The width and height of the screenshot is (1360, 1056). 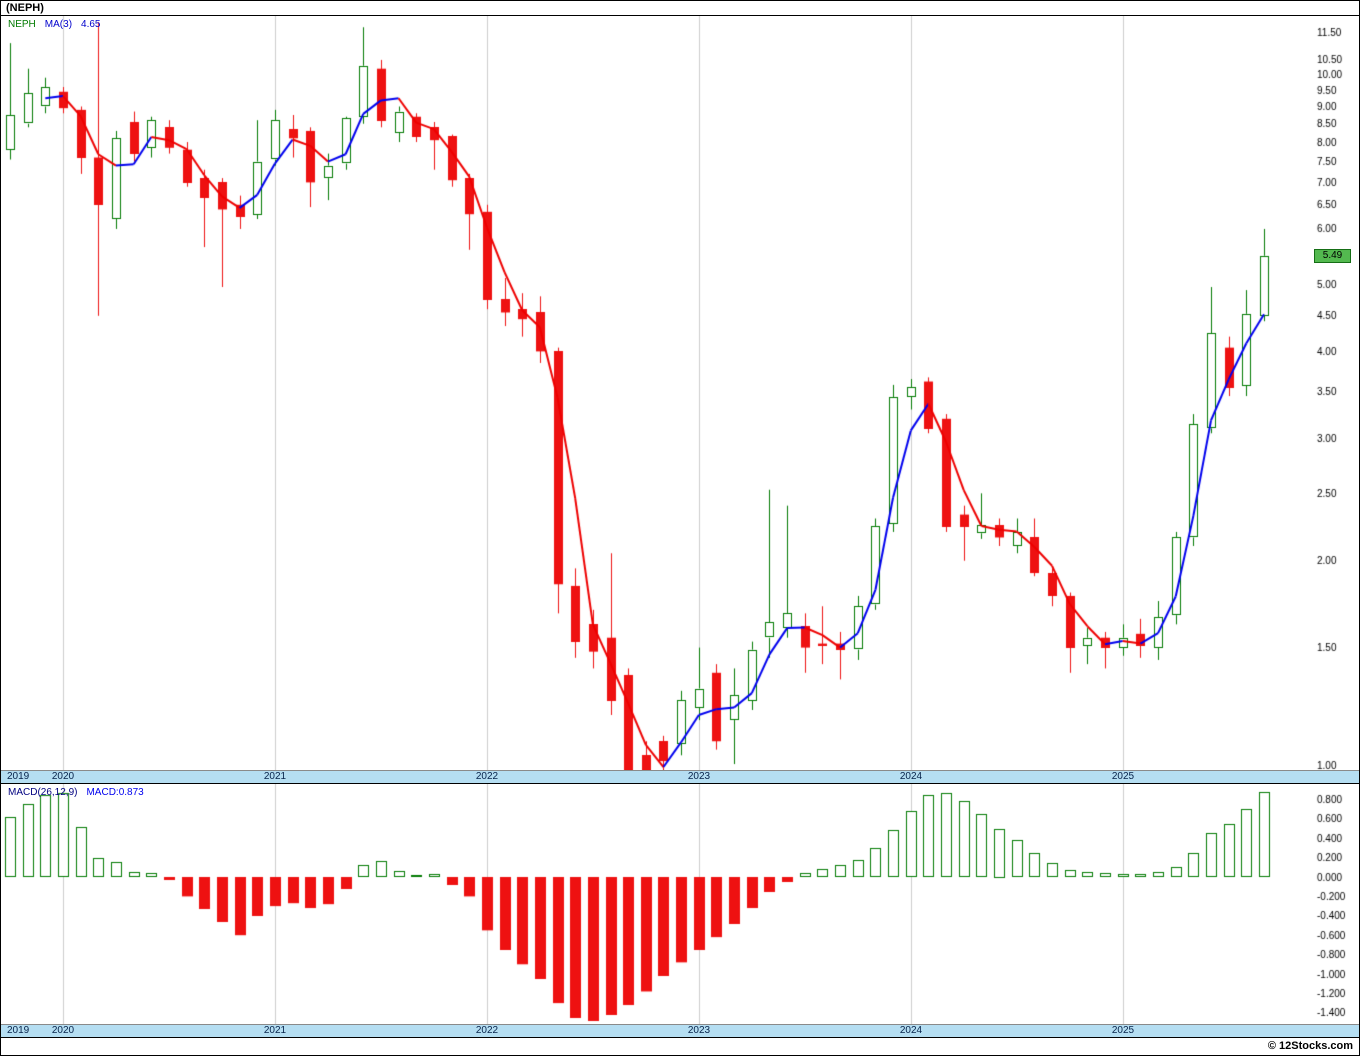 What do you see at coordinates (680, 1046) in the screenshot?
I see `footer-bar: © 12Stocks.com` at bounding box center [680, 1046].